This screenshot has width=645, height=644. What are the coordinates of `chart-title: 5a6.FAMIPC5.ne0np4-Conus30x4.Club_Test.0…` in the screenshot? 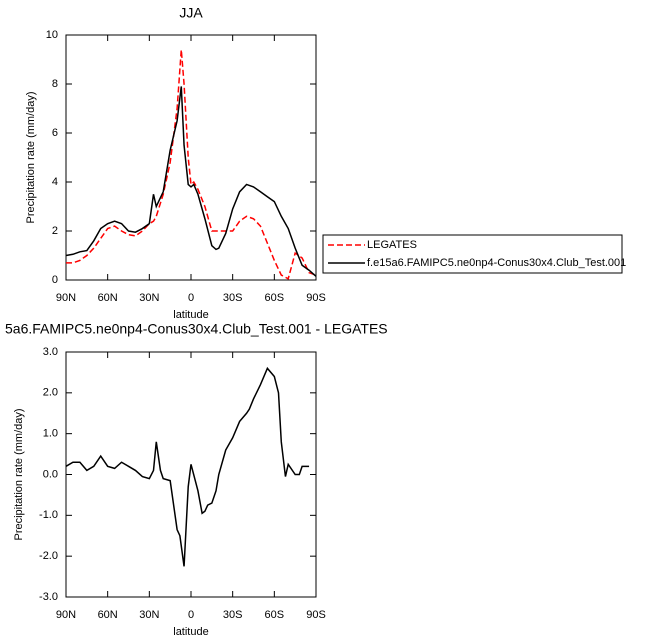 It's located at (196, 329).